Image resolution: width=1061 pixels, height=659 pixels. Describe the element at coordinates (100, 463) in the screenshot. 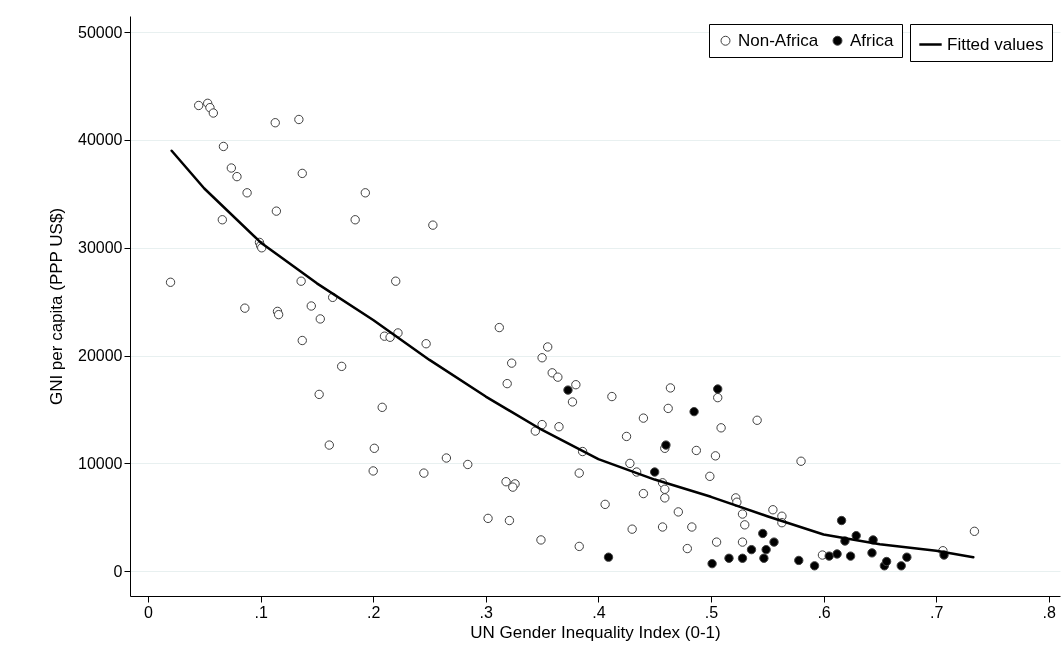

I see `y-tick-label: 10000` at that location.